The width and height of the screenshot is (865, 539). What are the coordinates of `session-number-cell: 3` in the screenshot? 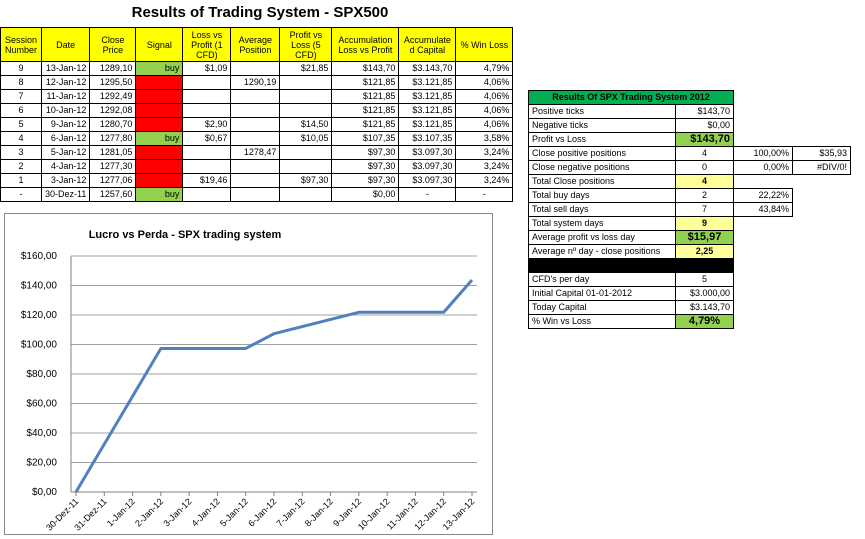 It's located at (21, 152).